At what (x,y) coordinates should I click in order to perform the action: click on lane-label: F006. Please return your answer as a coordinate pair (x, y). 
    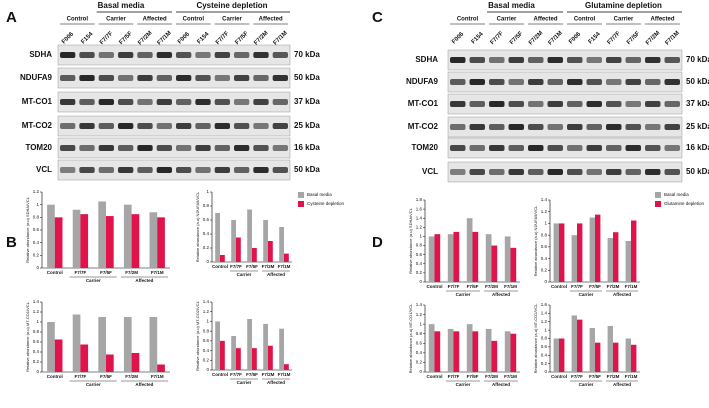
    Looking at the image, I should click on (575, 38).